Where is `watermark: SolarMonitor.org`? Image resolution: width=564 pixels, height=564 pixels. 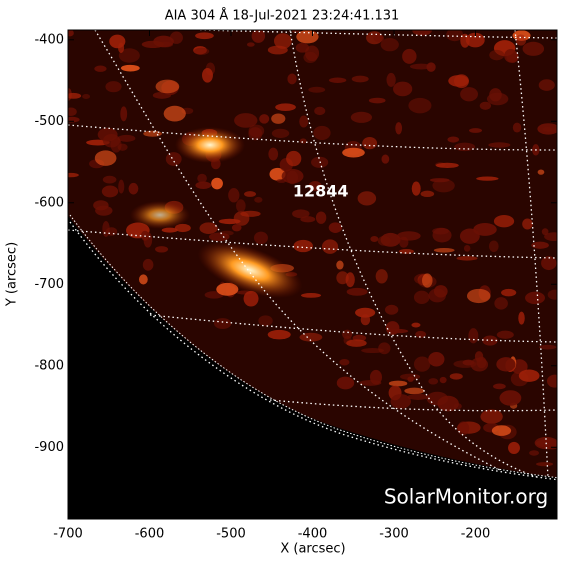 watermark: SolarMonitor.org is located at coordinates (466, 497).